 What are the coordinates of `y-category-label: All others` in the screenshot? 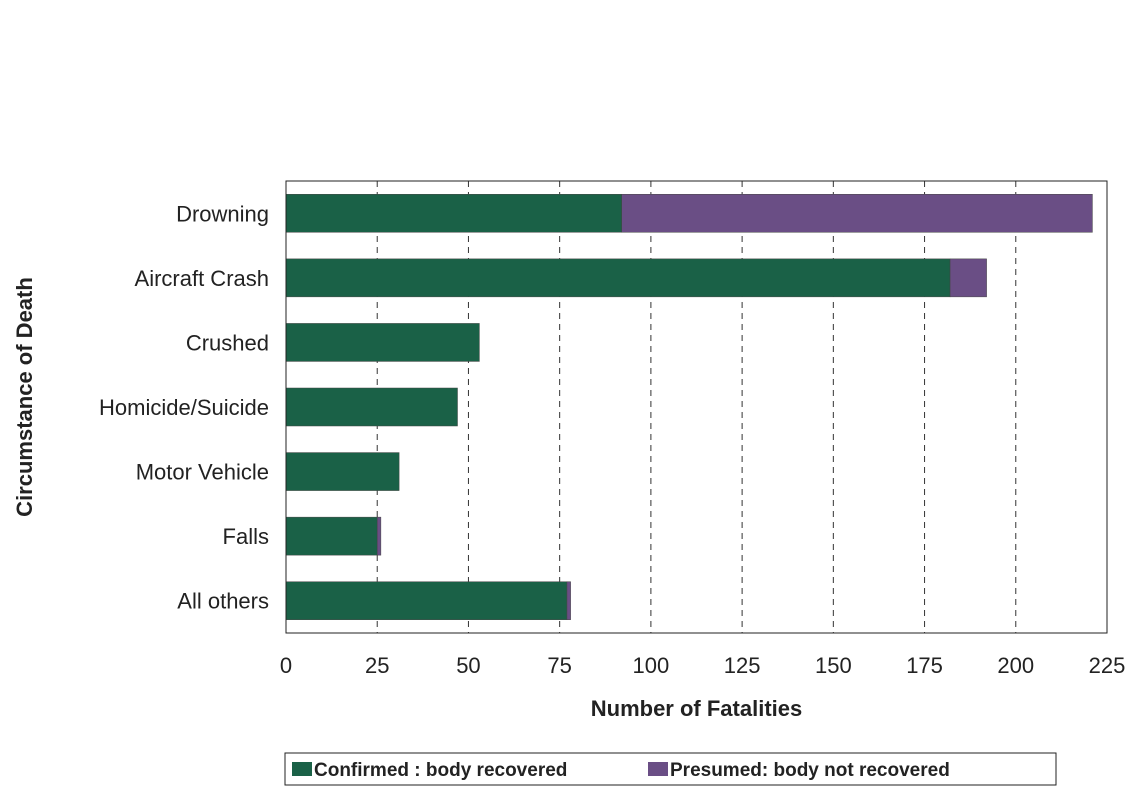 It's located at (223, 601).